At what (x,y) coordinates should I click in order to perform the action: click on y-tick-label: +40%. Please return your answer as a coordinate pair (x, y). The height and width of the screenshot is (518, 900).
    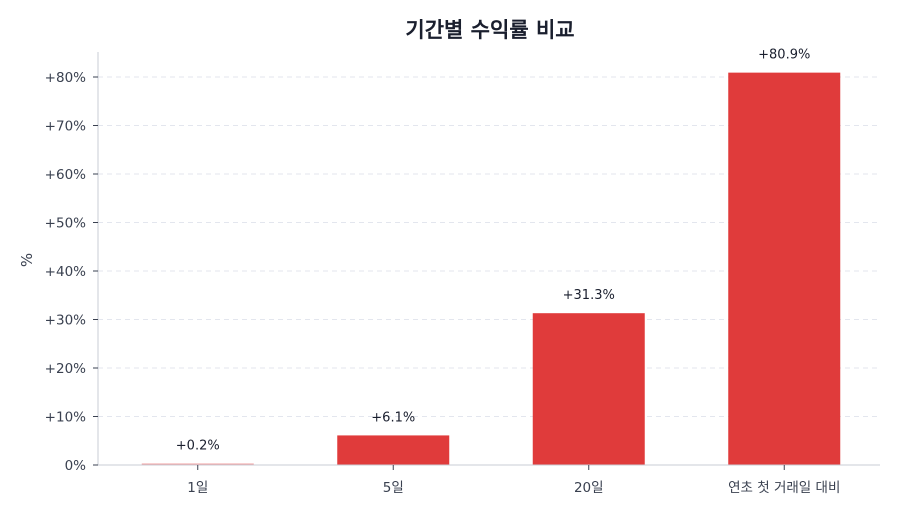
    Looking at the image, I should click on (65, 272).